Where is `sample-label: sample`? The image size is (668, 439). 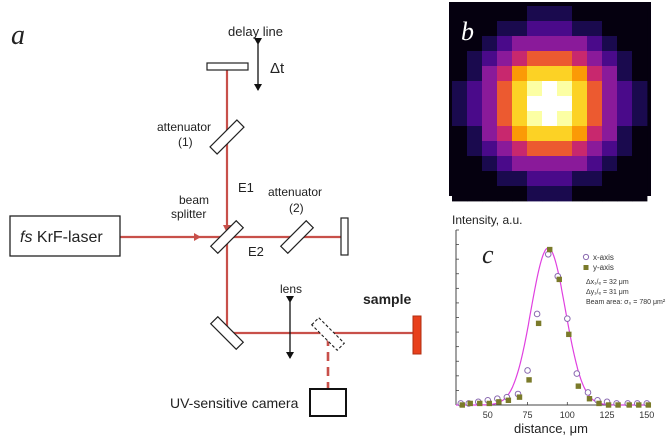 sample-label: sample is located at coordinates (387, 299).